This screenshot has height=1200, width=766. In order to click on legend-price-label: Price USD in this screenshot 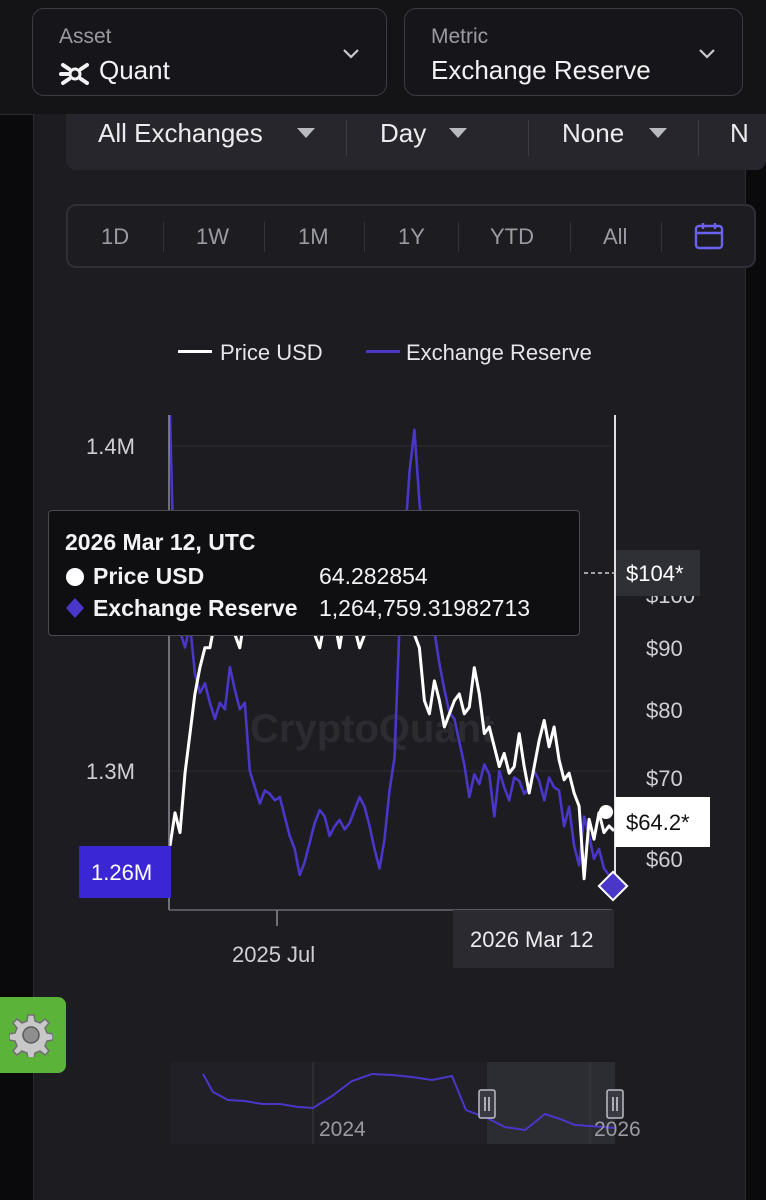, I will do `click(271, 352)`.